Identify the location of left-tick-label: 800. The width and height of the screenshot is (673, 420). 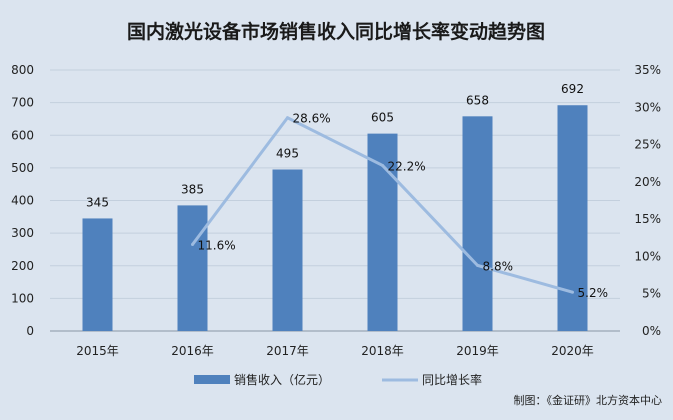
(22, 70).